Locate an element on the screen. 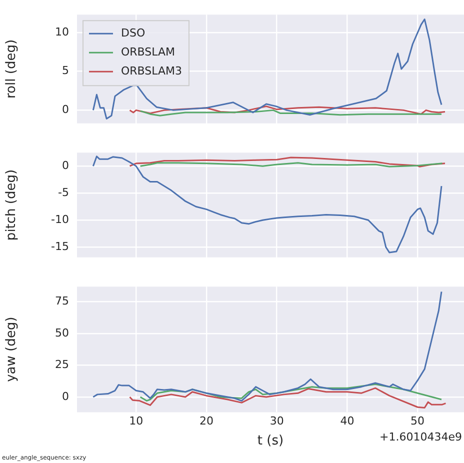  y-tick-label: 10 is located at coordinates (62, 31).